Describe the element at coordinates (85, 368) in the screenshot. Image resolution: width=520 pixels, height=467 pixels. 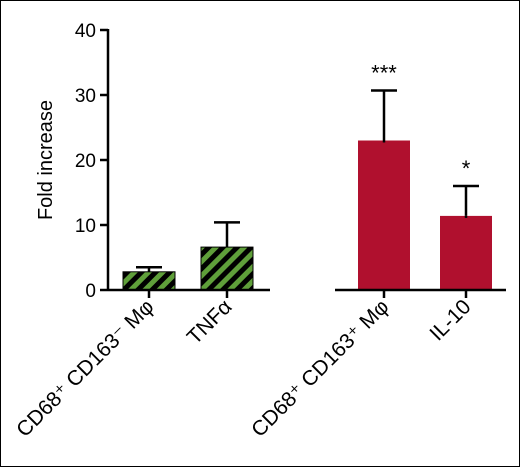
I see `x-tick-label: CD68⁺ CD163⁻ Mφ` at that location.